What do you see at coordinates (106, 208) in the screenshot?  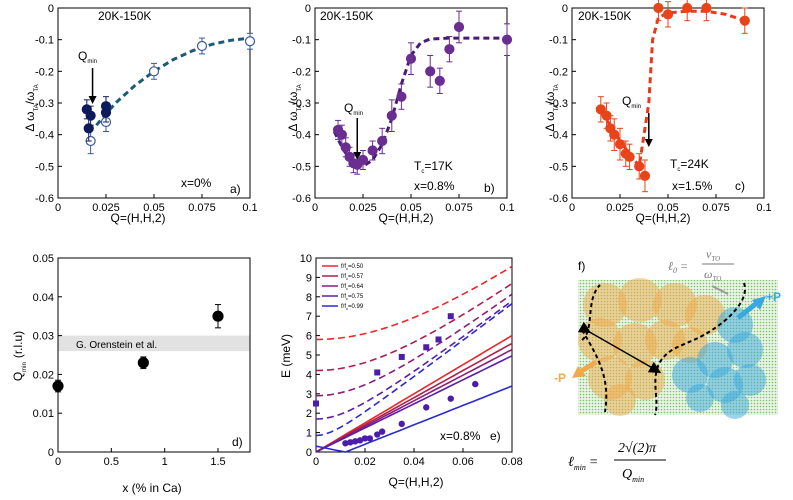 I see `panel-a-xtick-label: 0.025` at bounding box center [106, 208].